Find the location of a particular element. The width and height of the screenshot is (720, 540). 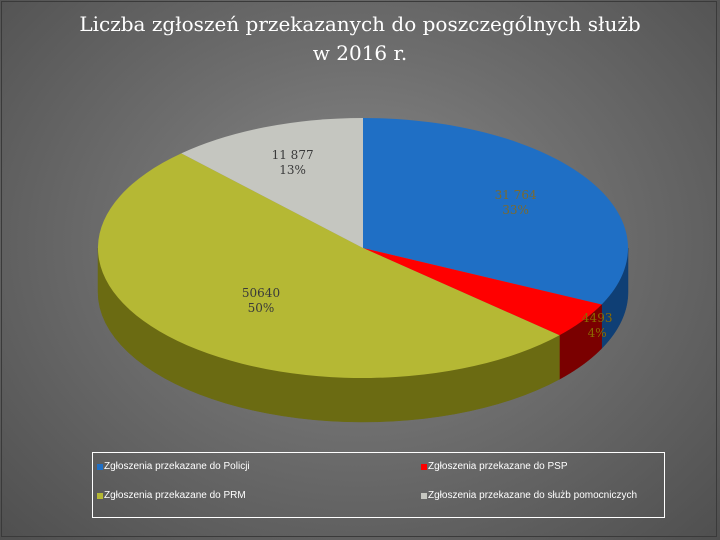

legend-swatch-prm is located at coordinates (100, 495).